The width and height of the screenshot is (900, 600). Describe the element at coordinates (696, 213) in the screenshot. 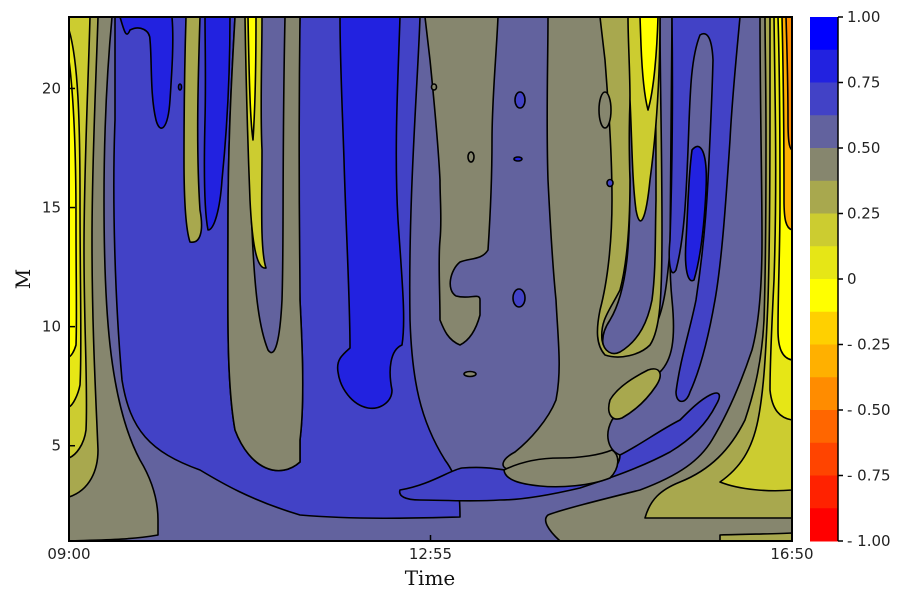

I see `contour-deep-blue-right` at that location.